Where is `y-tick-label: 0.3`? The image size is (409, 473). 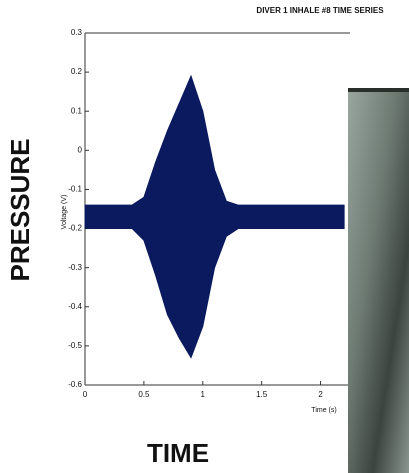 y-tick-label: 0.3 is located at coordinates (77, 32).